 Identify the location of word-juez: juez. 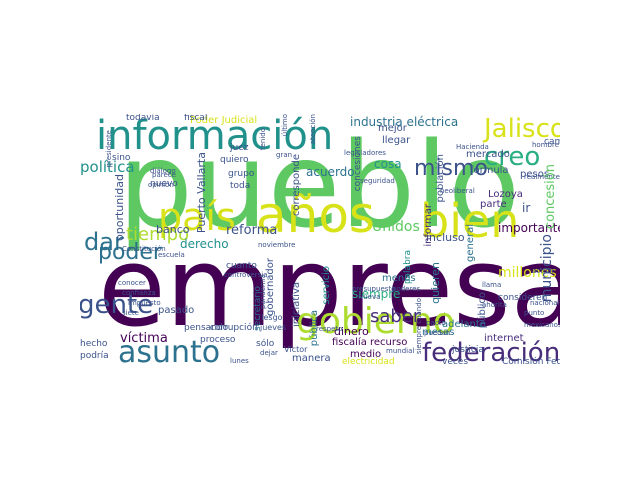
(239, 148).